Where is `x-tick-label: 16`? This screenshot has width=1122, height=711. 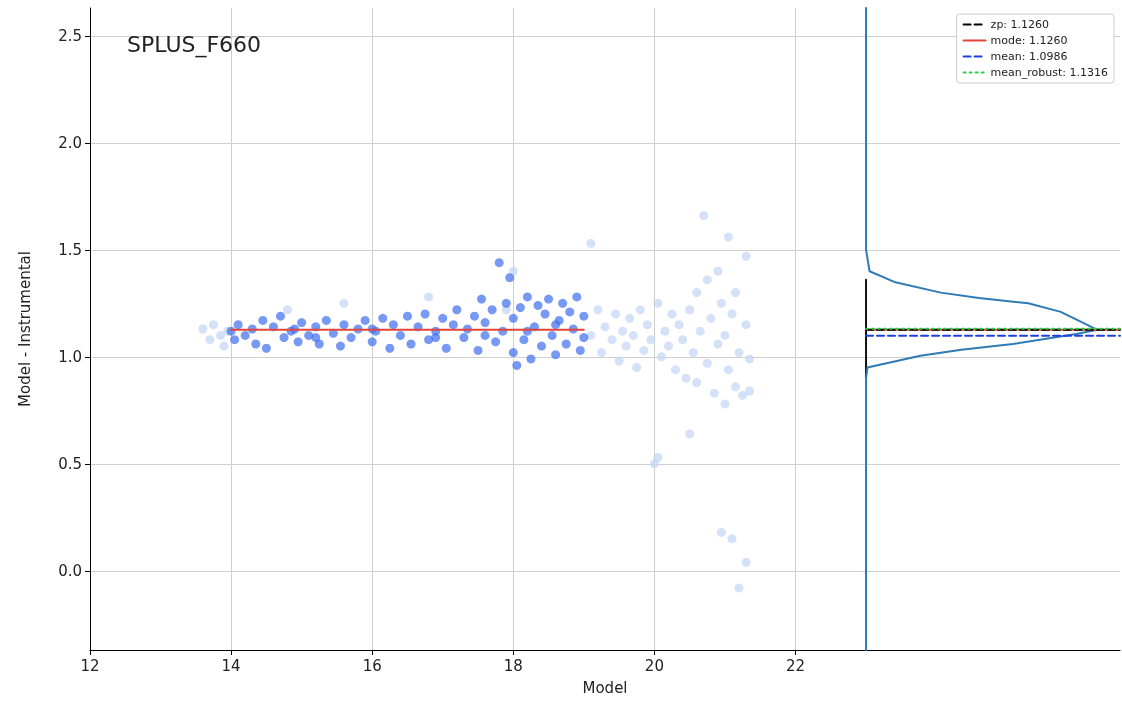 x-tick-label: 16 is located at coordinates (372, 665).